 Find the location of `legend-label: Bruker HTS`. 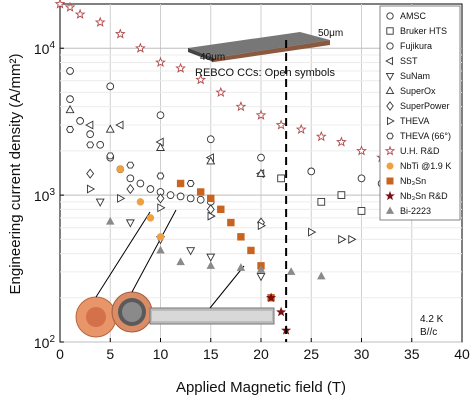

legend-label: Bruker HTS is located at coordinates (423, 31).